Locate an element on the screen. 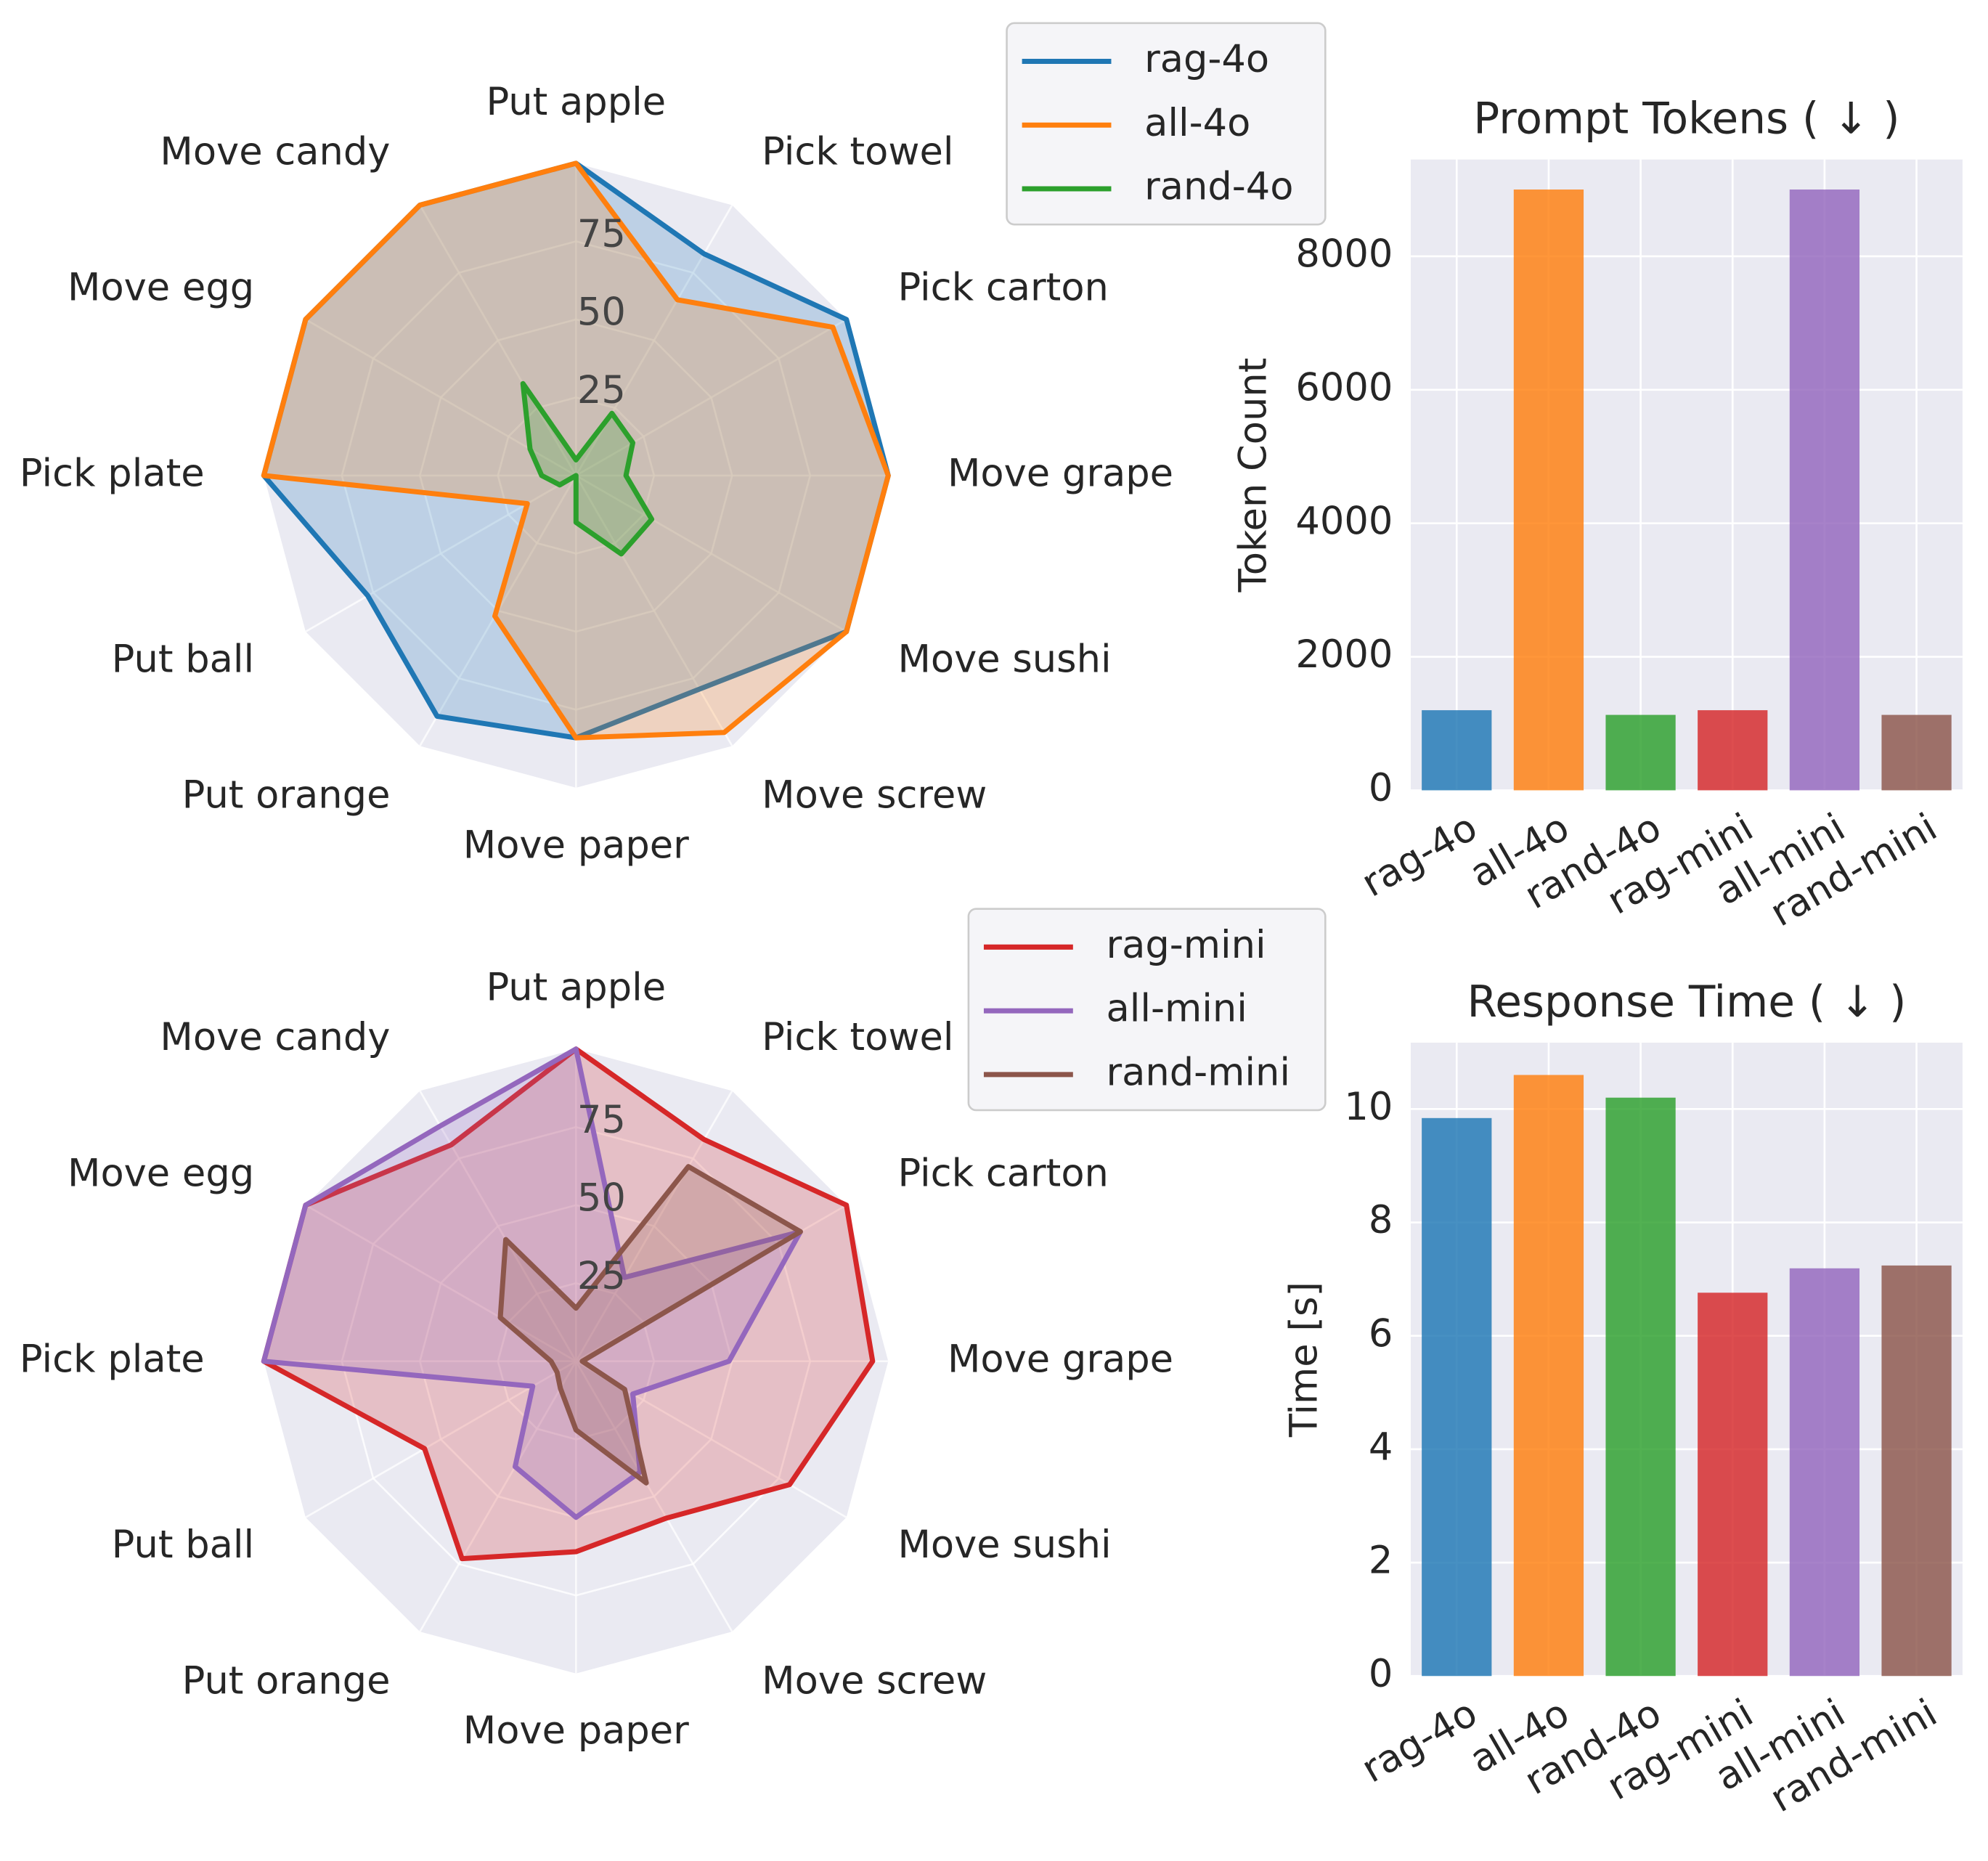  y-tick-label: 6000 is located at coordinates (1344, 387).